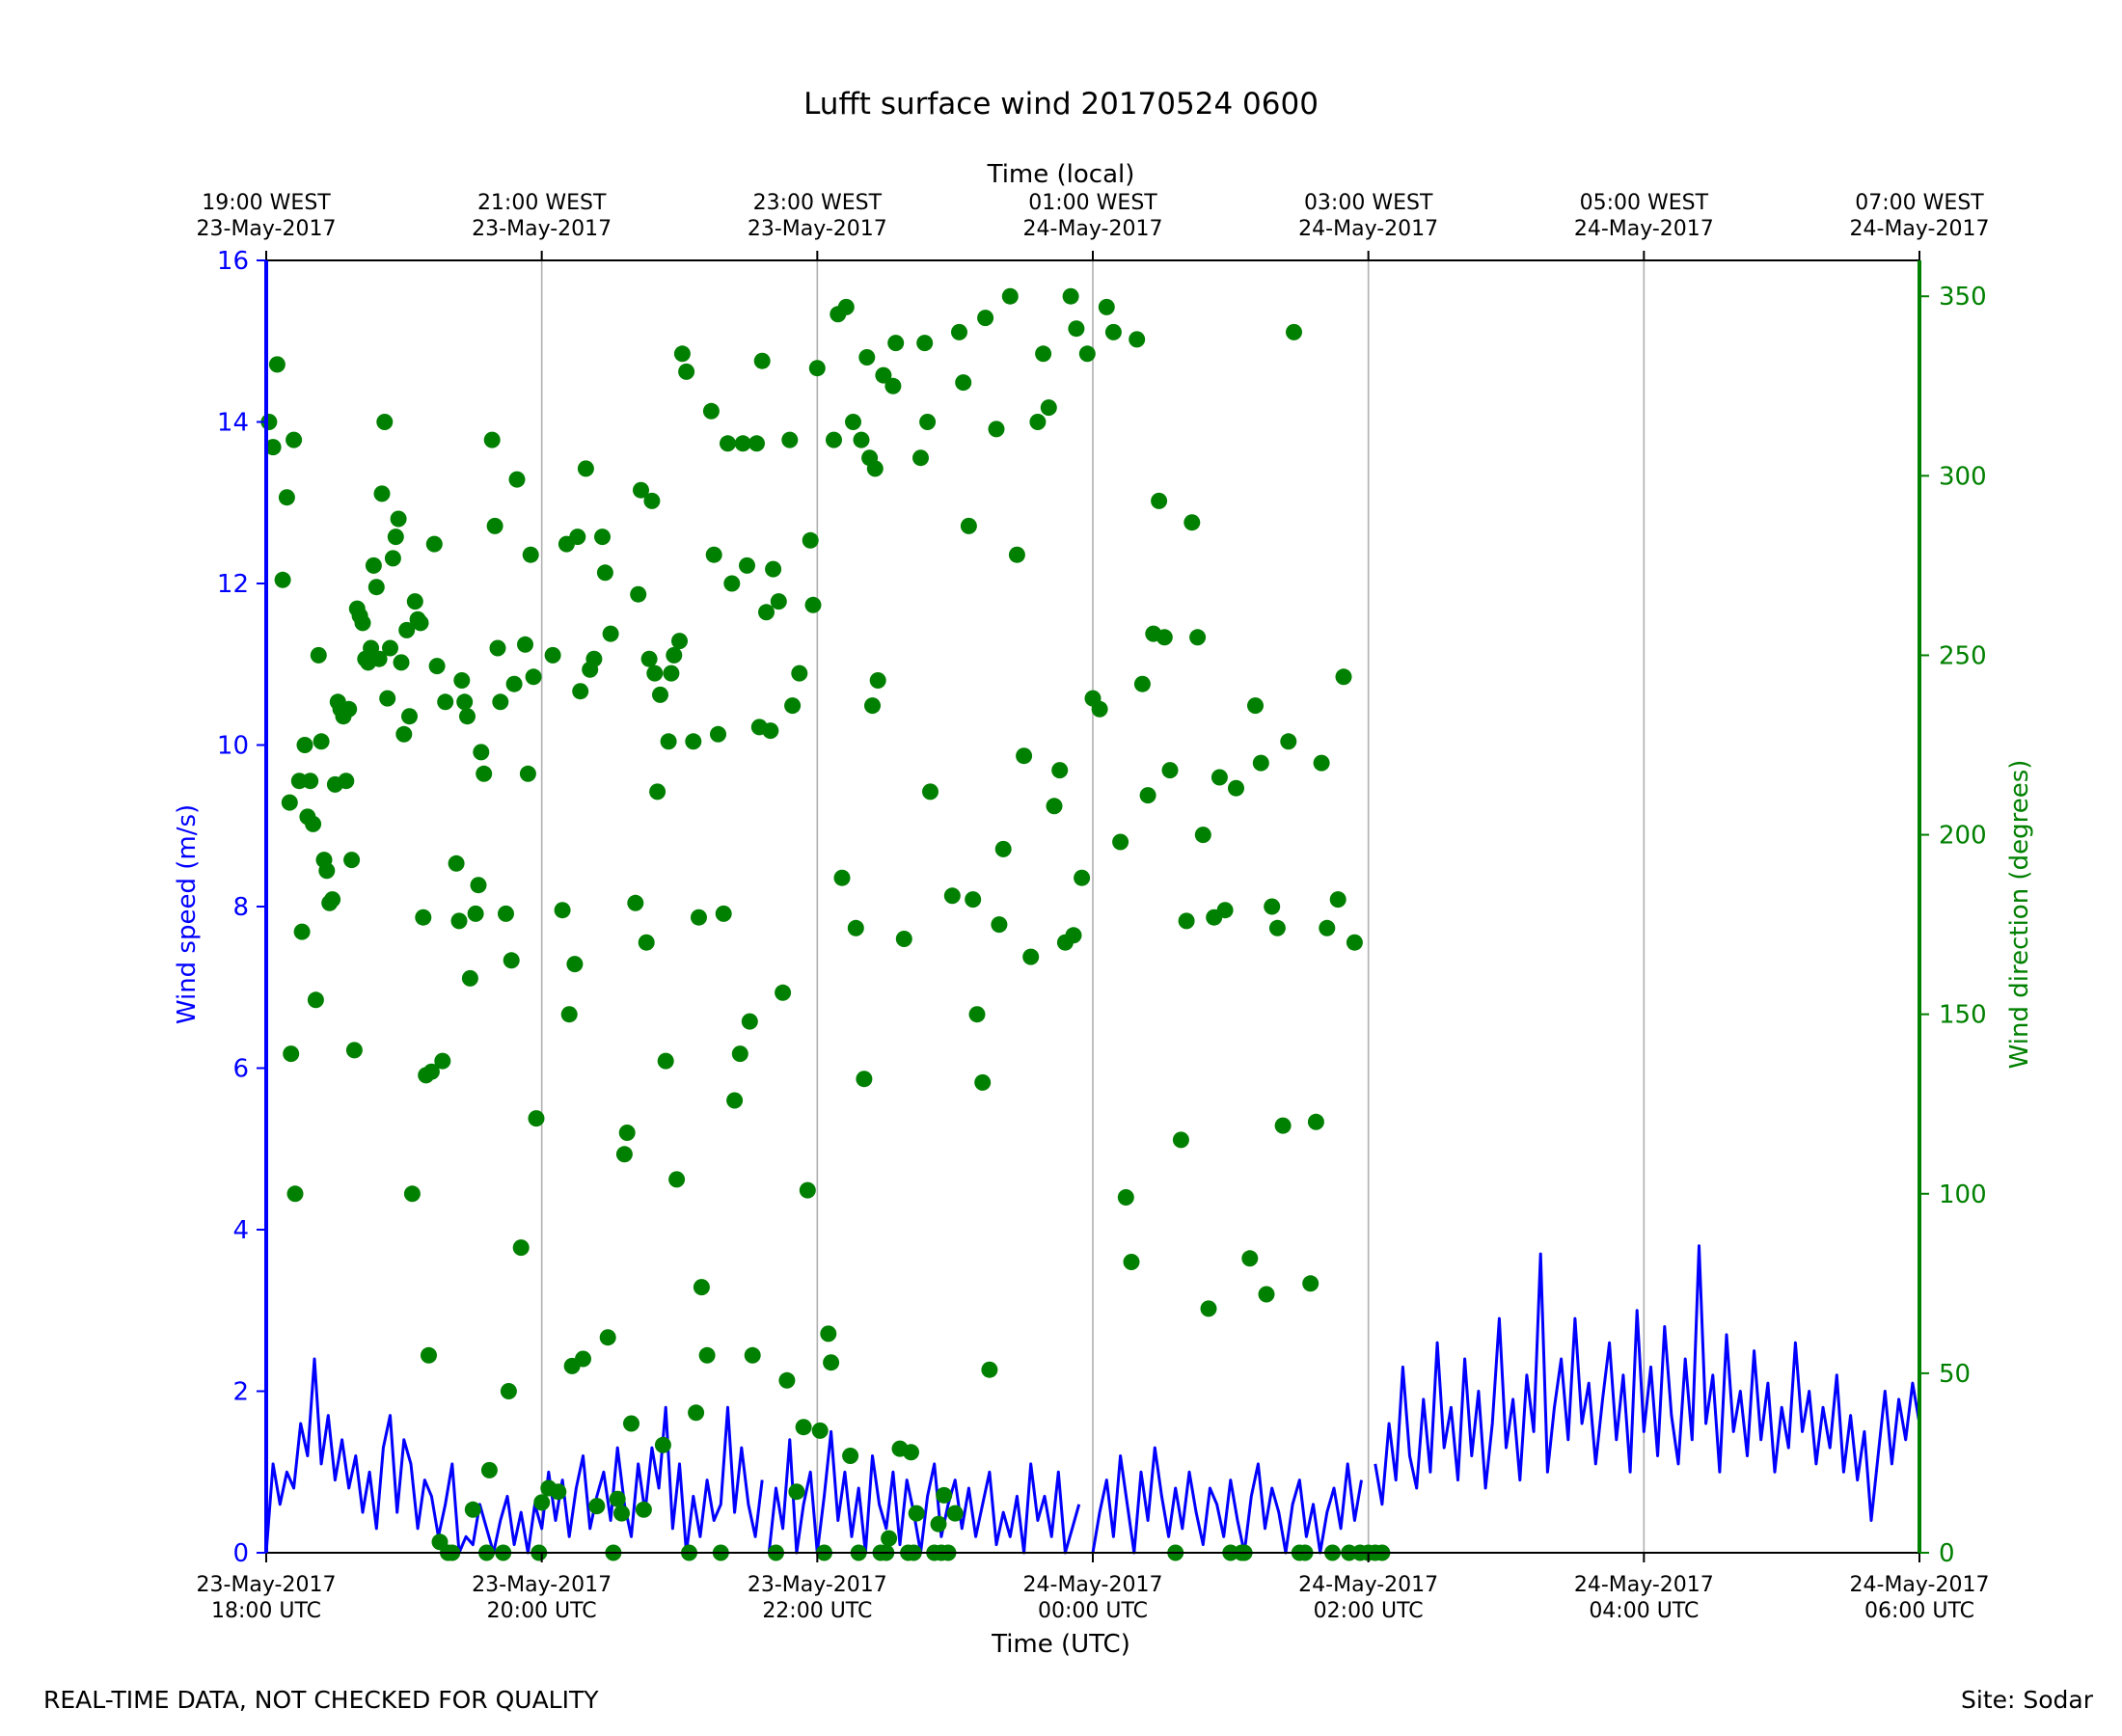  Describe the element at coordinates (2020, 915) in the screenshot. I see `y-axis-right-label: Wind direction (degrees)` at that location.